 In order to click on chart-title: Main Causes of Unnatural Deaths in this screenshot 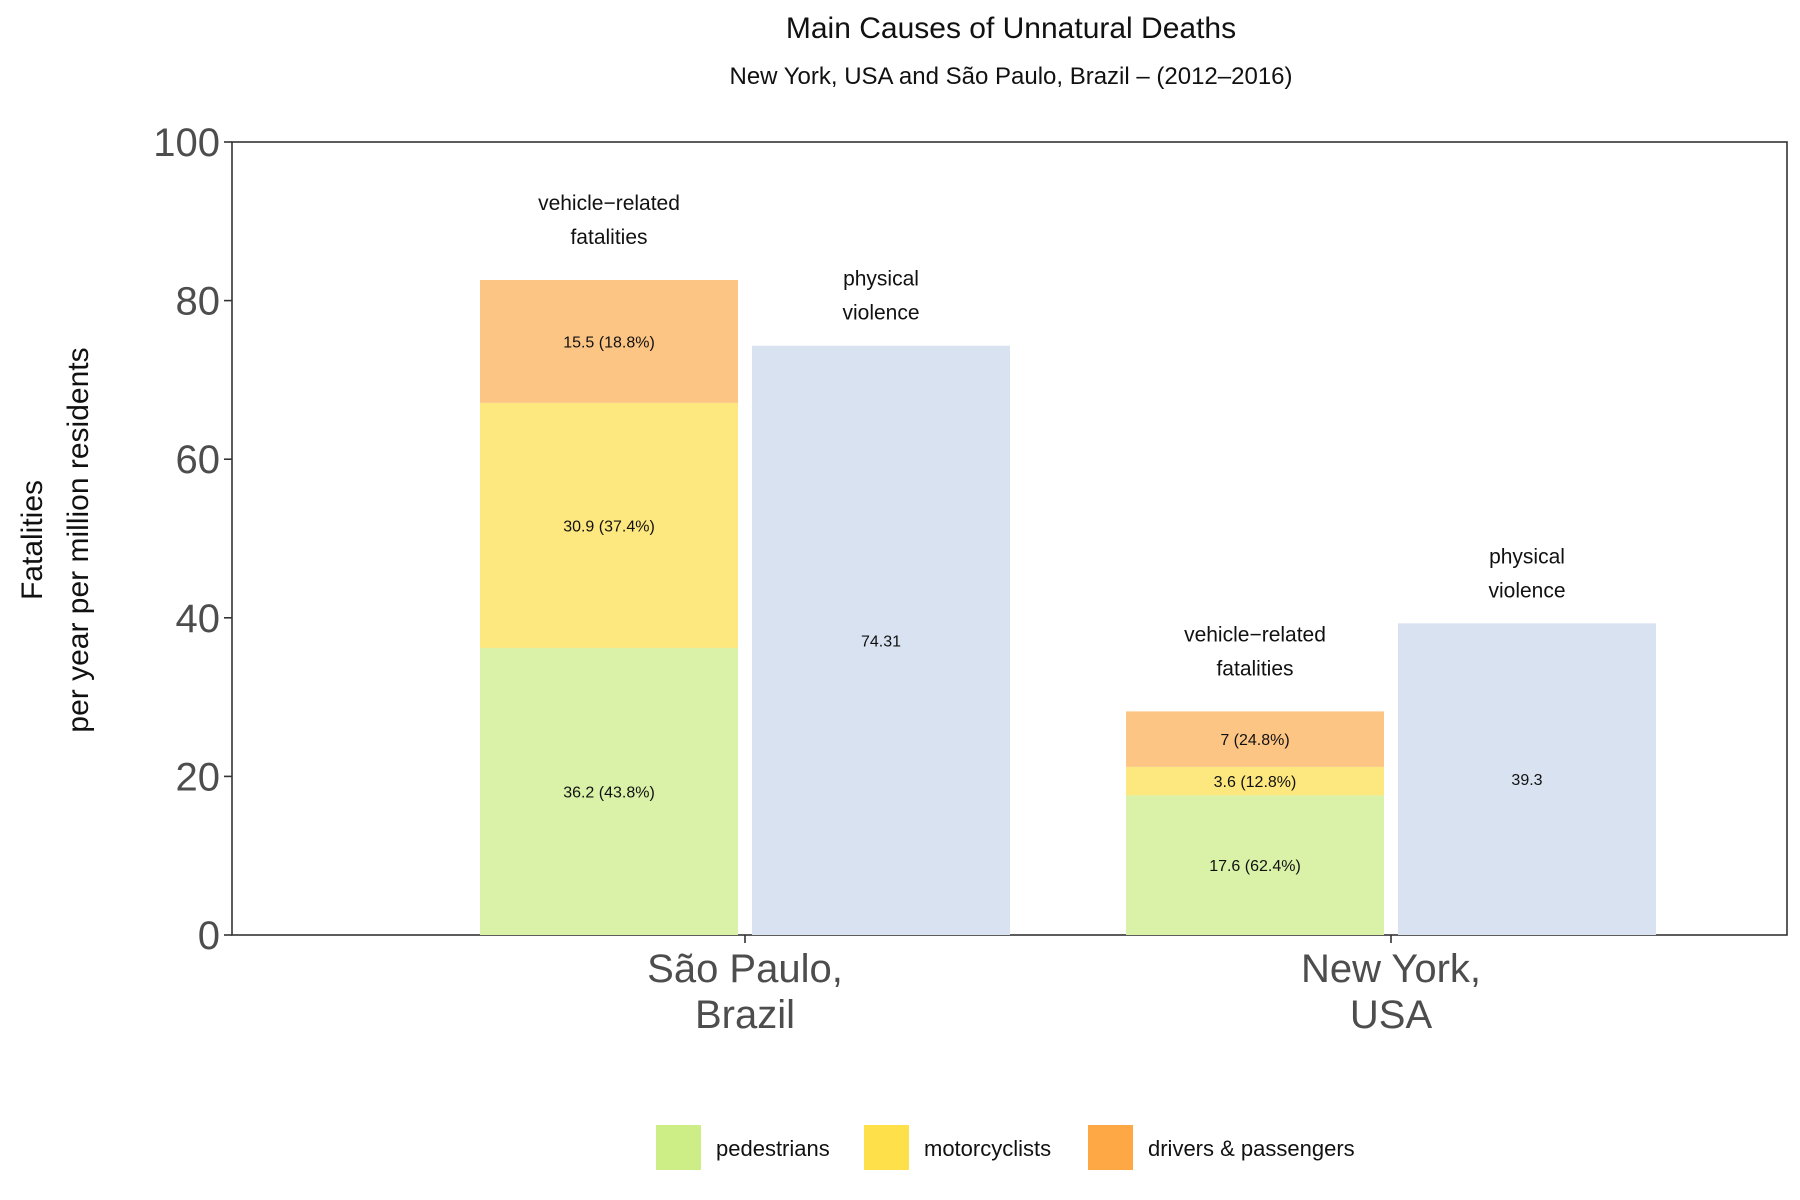, I will do `click(1011, 28)`.